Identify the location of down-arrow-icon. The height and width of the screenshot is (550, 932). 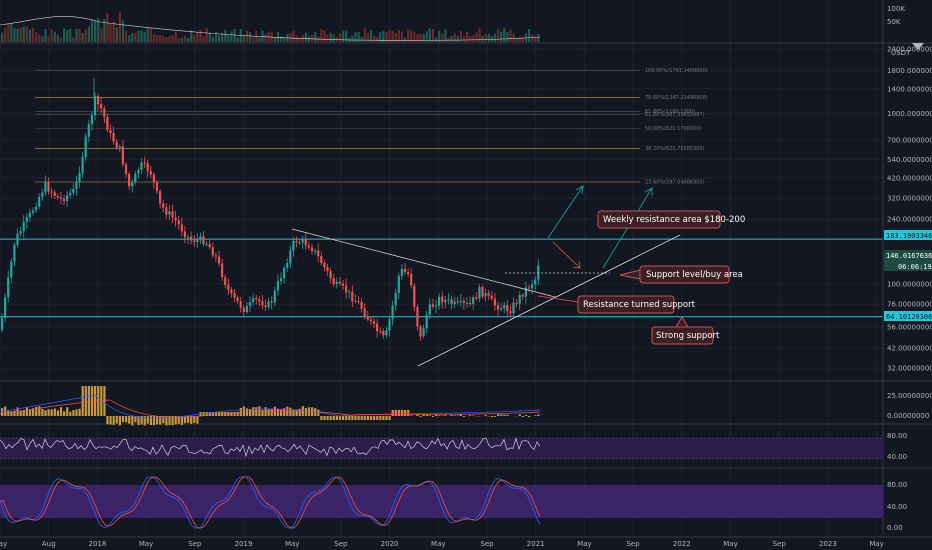
(918, 46).